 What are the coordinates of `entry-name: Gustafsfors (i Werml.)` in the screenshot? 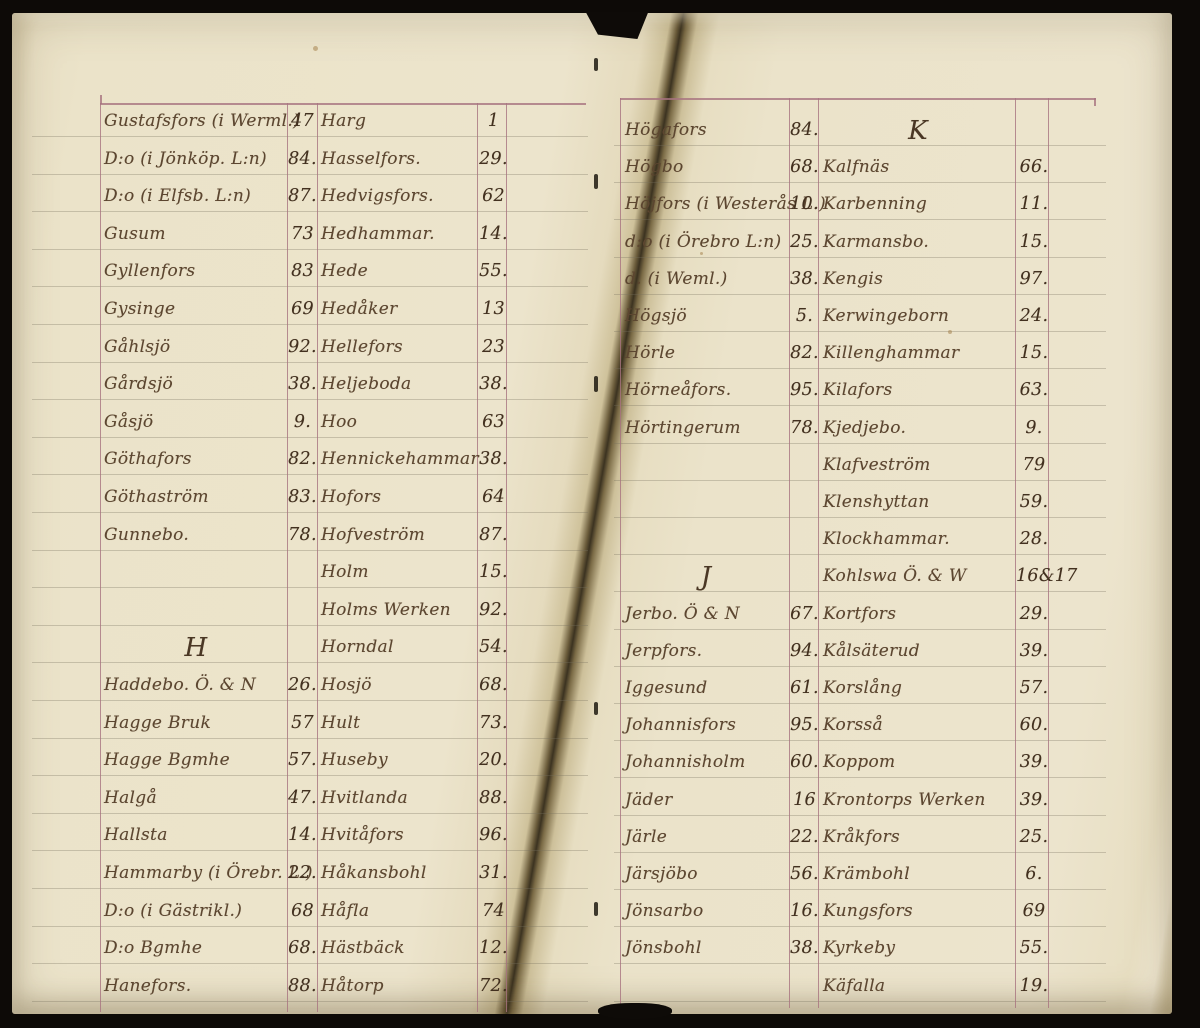 It's located at (202, 121).